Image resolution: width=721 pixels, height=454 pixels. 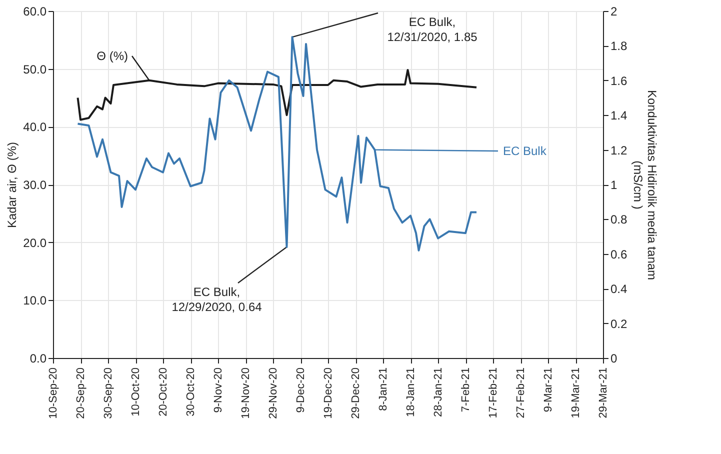 What do you see at coordinates (619, 115) in the screenshot?
I see `y2-tick-label: 1.4` at bounding box center [619, 115].